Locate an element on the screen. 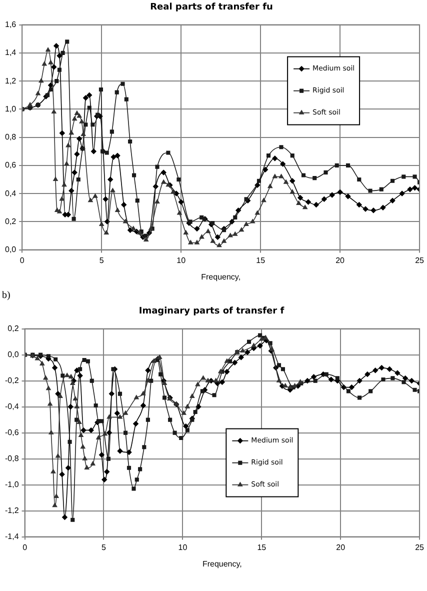 This screenshot has width=427, height=591. y-tick-label: -0,8 is located at coordinates (12, 459).